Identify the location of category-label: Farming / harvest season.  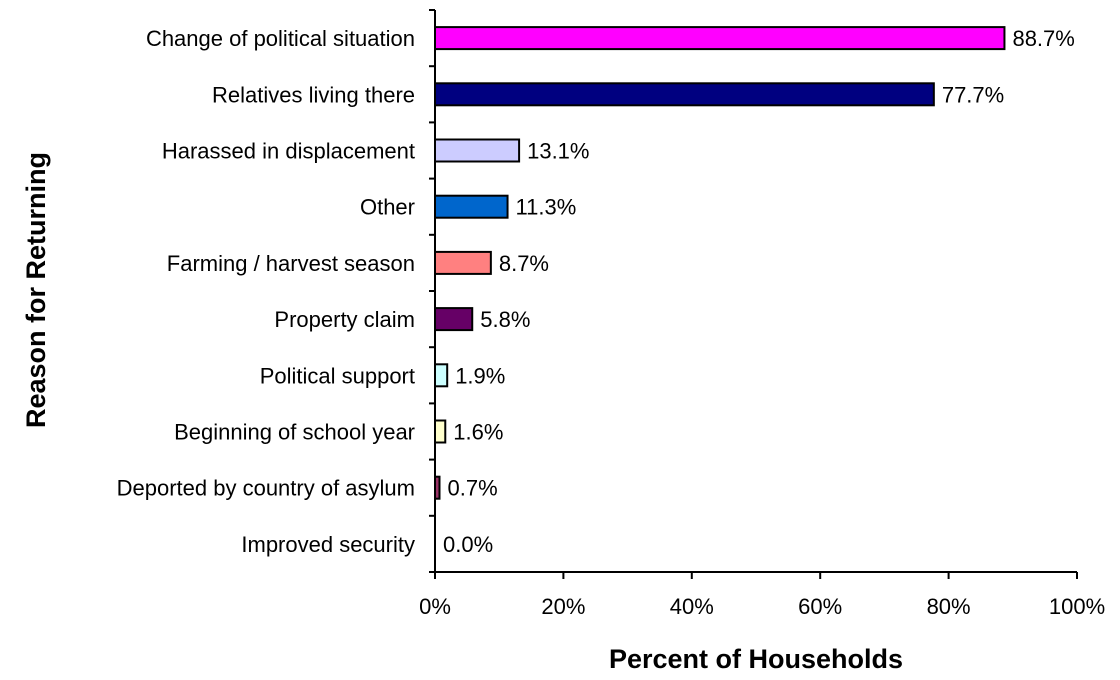
(291, 263).